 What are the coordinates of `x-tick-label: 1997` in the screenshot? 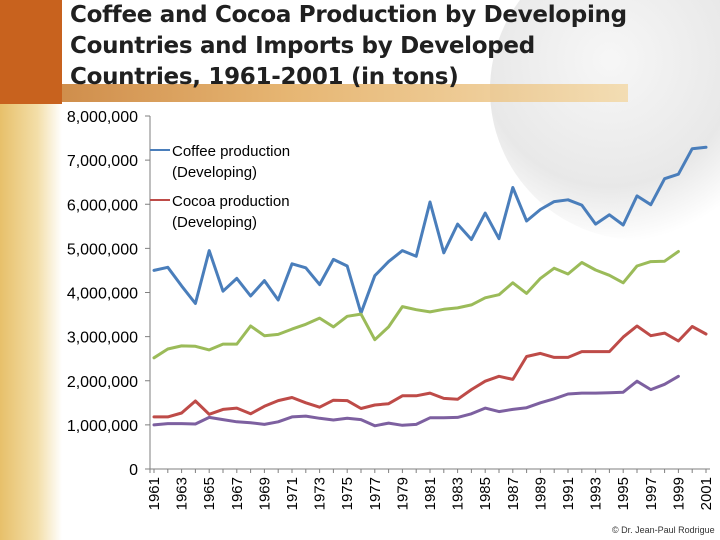 It's located at (651, 493).